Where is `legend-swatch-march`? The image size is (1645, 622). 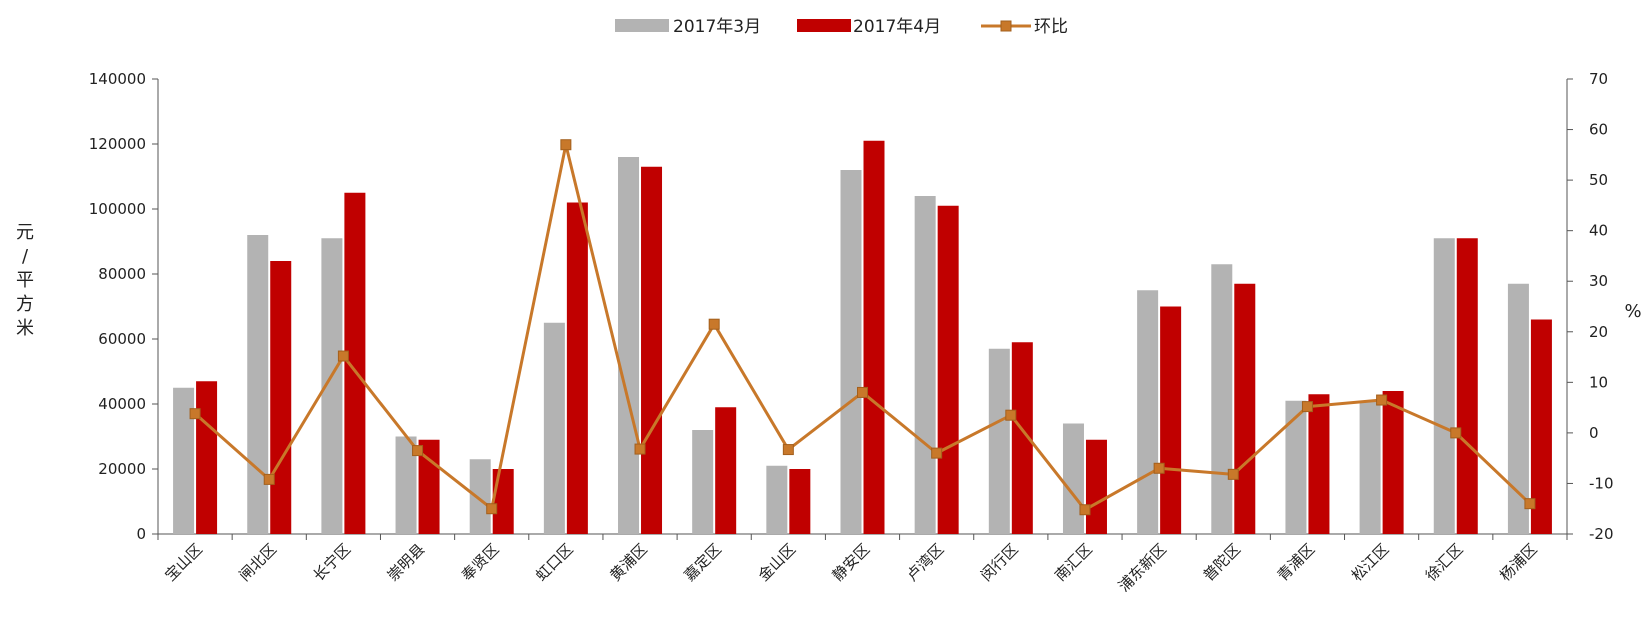
legend-swatch-march is located at coordinates (642, 25).